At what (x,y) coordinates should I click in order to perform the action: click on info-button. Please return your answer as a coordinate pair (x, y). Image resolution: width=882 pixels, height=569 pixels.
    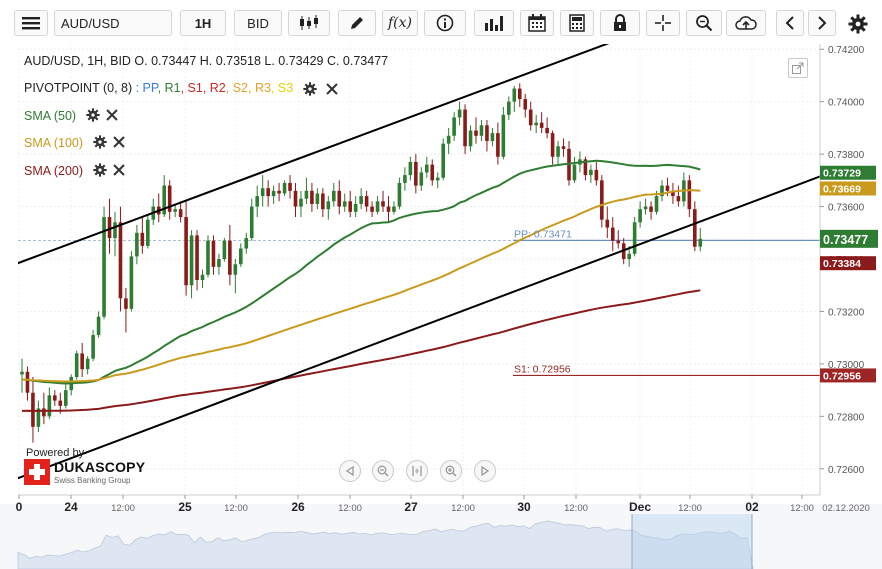
    Looking at the image, I should click on (445, 23).